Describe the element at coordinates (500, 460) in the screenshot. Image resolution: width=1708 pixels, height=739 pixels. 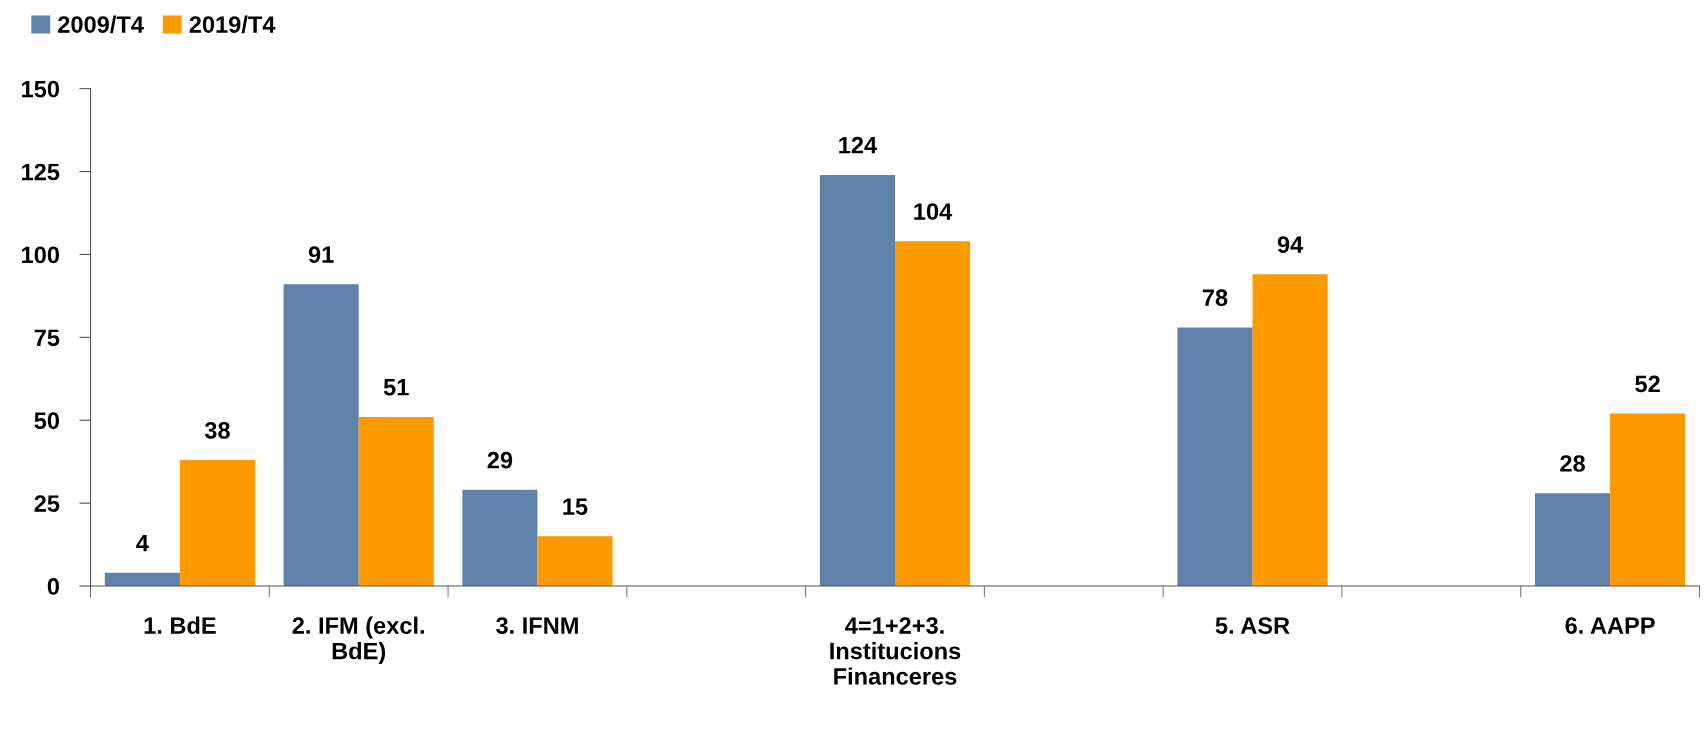
I see `data-label: 29` at that location.